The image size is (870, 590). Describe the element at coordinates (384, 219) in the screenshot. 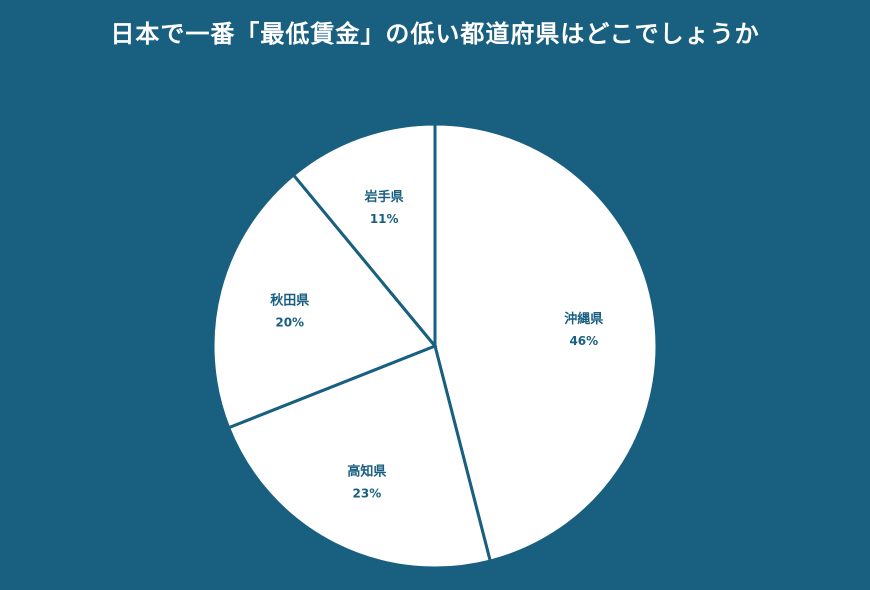

I see `slice-value-label-3: 11%` at that location.